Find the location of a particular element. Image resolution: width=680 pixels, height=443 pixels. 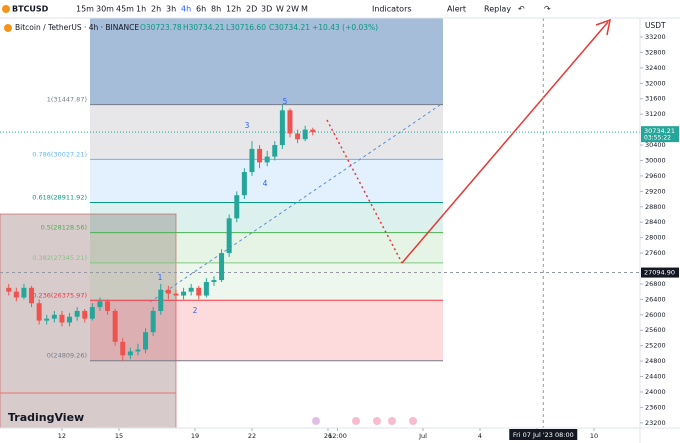

crosshair-price-tag is located at coordinates (660, 272).